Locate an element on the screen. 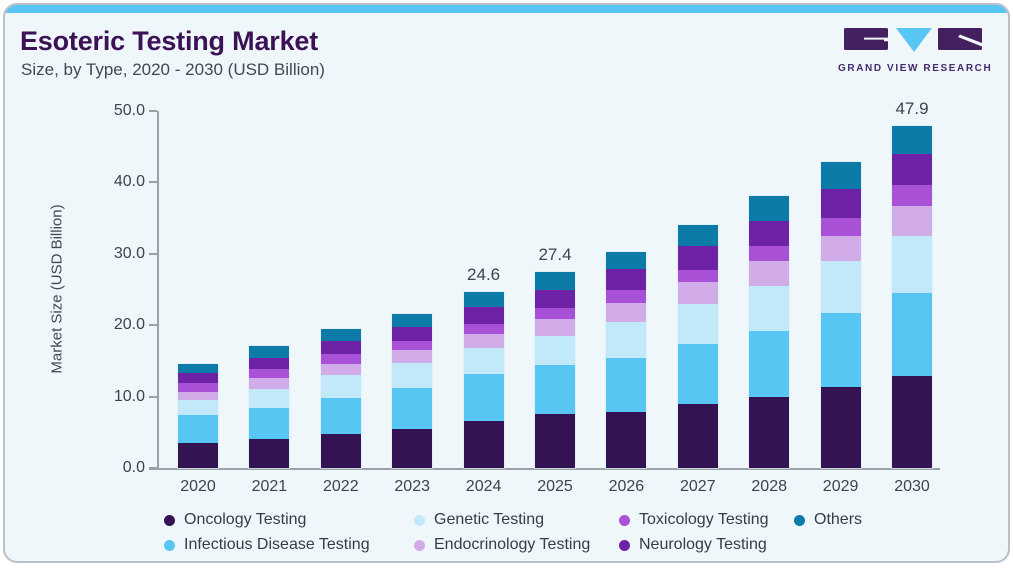  legend-item: Infectious Disease Testing is located at coordinates (267, 545).